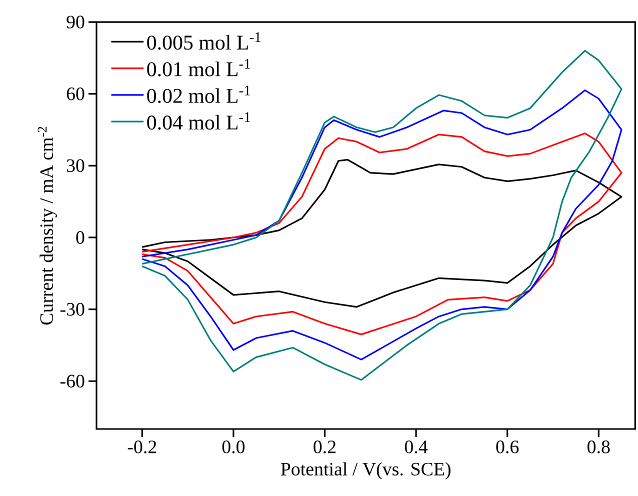 Image resolution: width=638 pixels, height=496 pixels. Describe the element at coordinates (198, 121) in the screenshot. I see `legend-label: 0.04 mol L$^{-1}$` at that location.